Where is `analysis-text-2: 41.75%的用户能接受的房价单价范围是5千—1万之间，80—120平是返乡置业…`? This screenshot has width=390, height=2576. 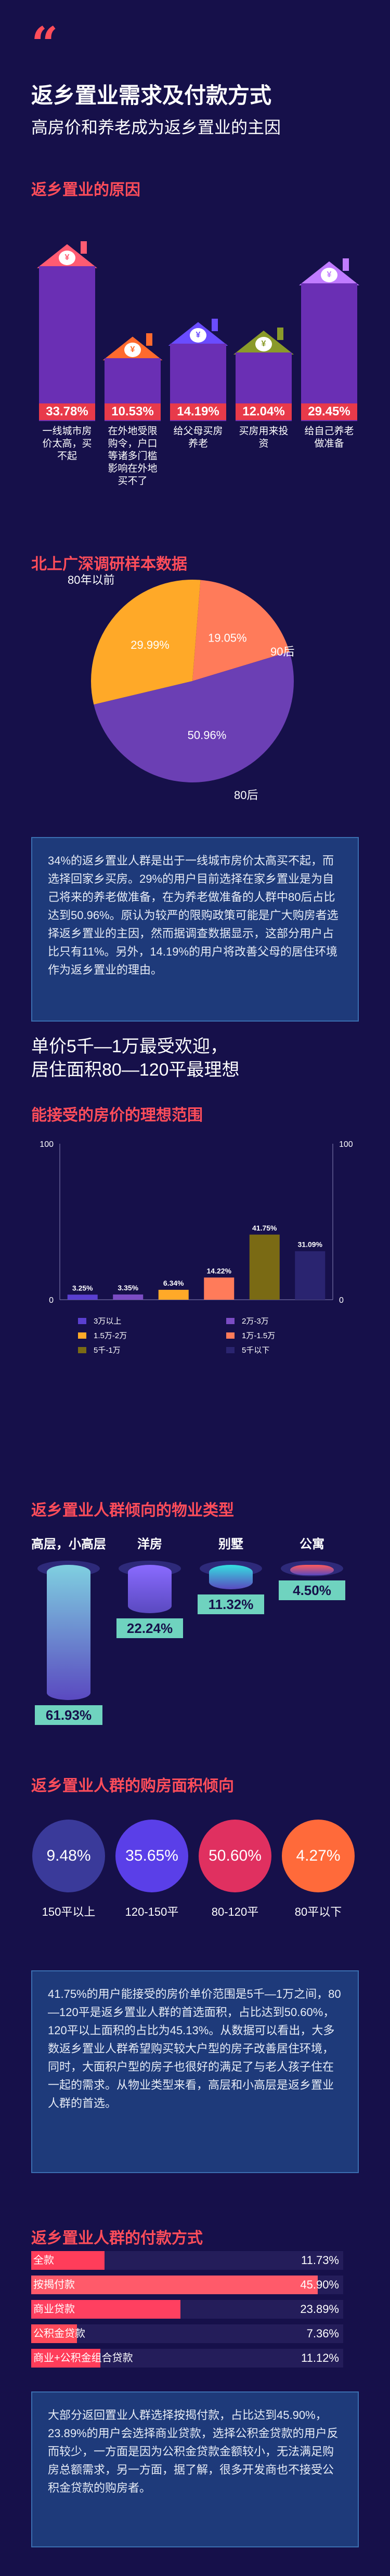
analysis-text-2: 41.75%的用户能接受的房价单价范围是5千—1万之间，80—120平是返乡置业… is located at coordinates (195, 2071).